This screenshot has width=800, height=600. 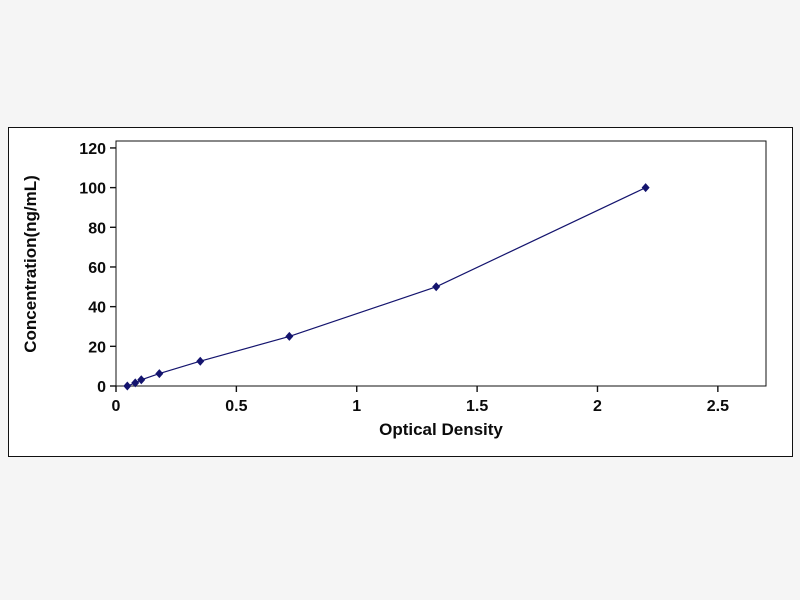 What do you see at coordinates (97, 268) in the screenshot?
I see `y-tick-label: 60` at bounding box center [97, 268].